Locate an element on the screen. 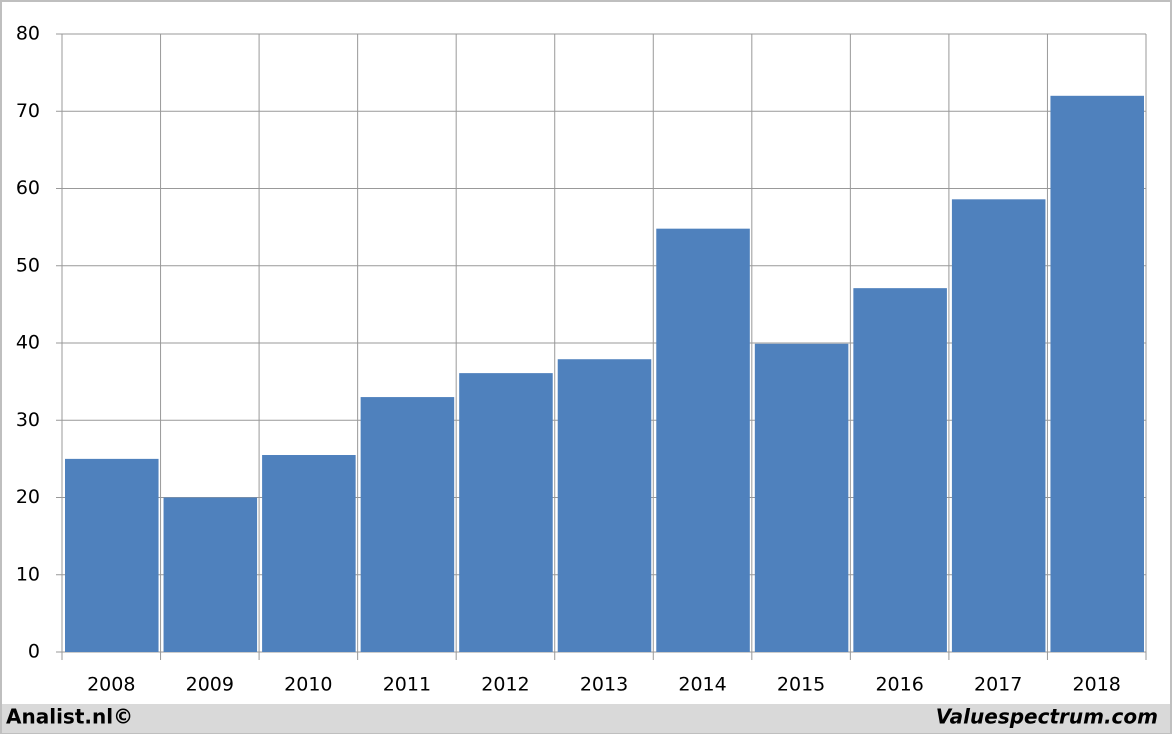 The height and width of the screenshot is (734, 1172). x-tick-label: 2016 is located at coordinates (899, 685).